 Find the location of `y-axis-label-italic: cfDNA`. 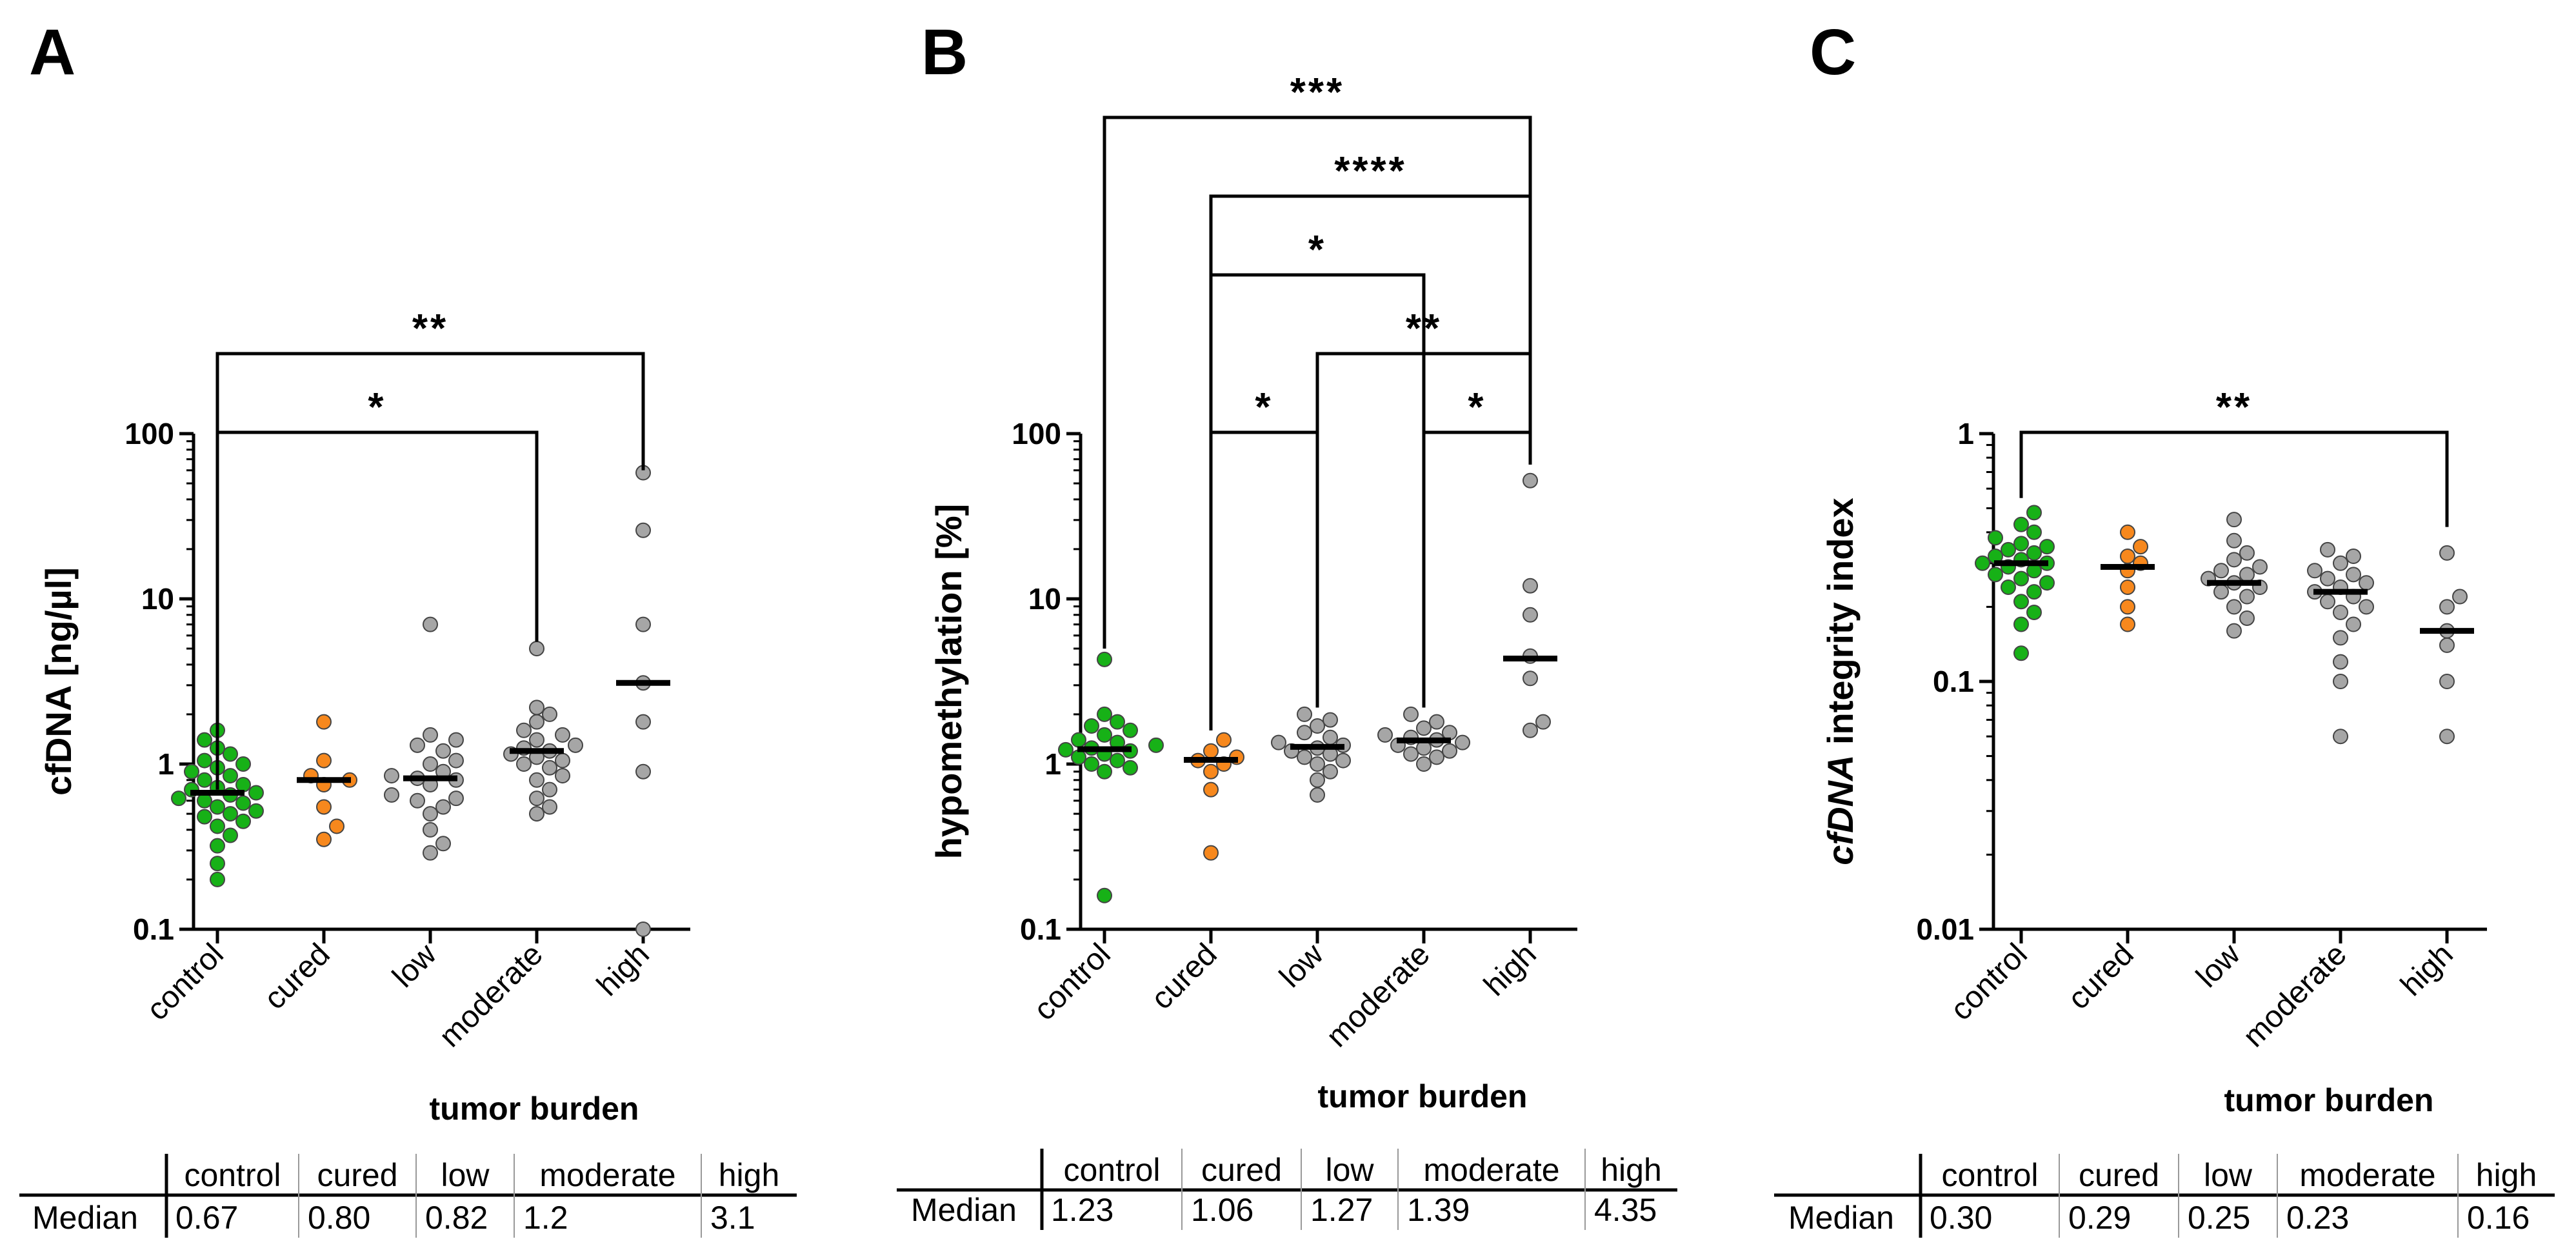

y-axis-label-italic: cfDNA is located at coordinates (1840, 810).